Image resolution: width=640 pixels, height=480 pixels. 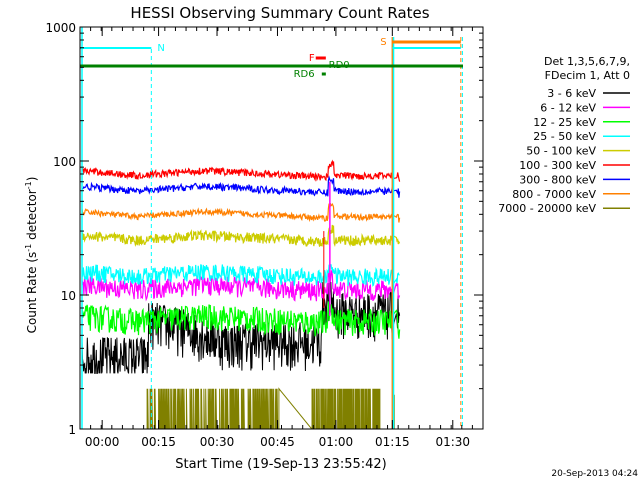 I want to click on series-3-6-kev, so click(x=241, y=327).